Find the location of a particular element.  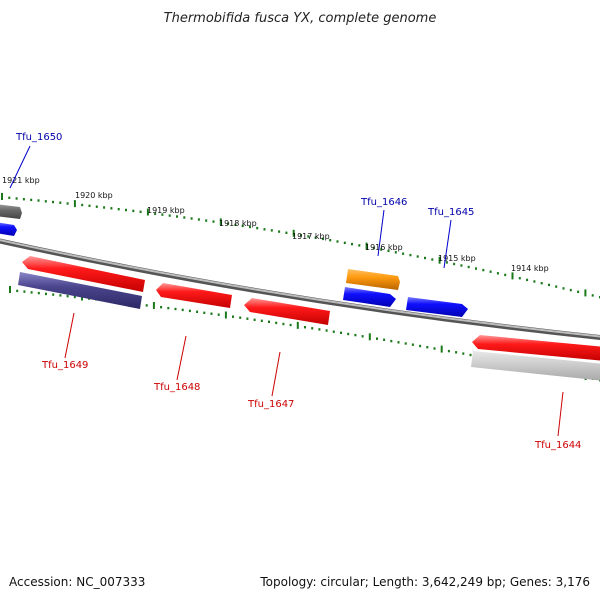

gene-tfu-1645-left is located at coordinates (369, 297).